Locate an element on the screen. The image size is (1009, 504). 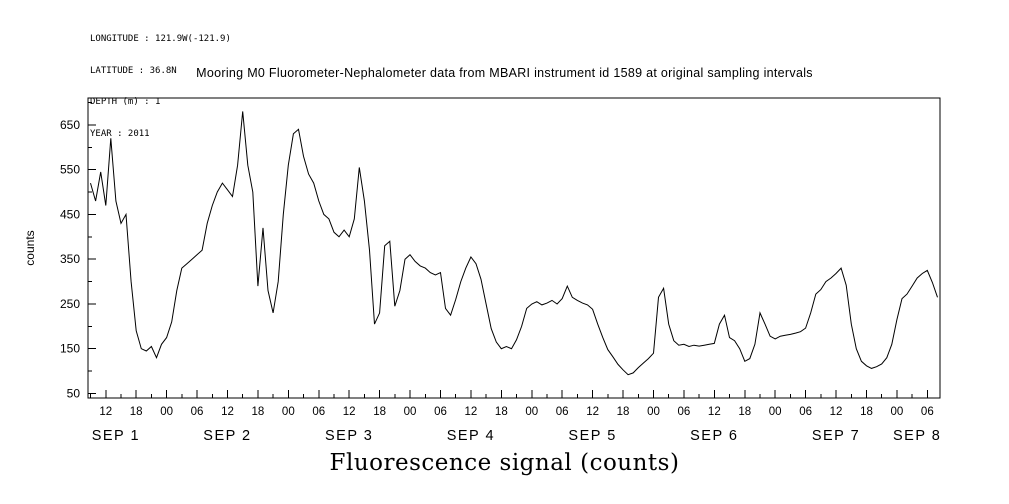
day-label: SEP 8 is located at coordinates (917, 436).